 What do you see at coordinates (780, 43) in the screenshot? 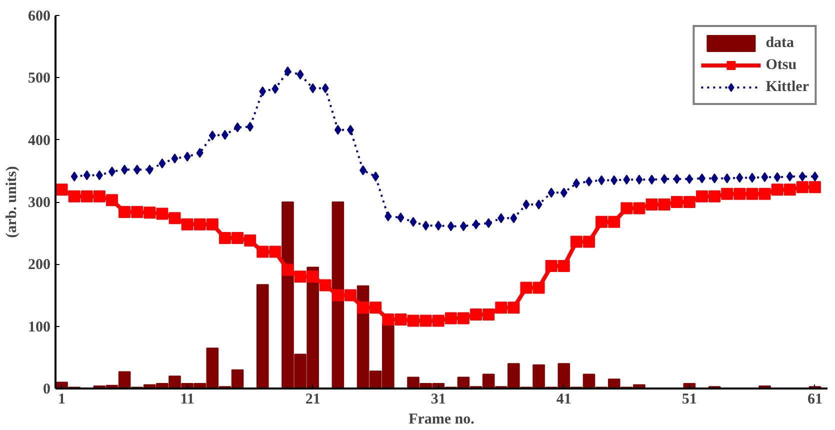
I see `legend-label: data` at bounding box center [780, 43].